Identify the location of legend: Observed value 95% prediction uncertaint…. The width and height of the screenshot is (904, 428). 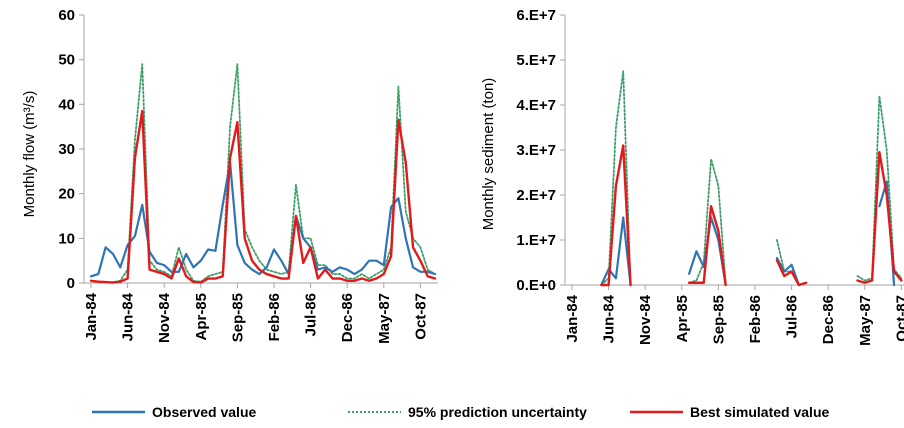
(460, 412).